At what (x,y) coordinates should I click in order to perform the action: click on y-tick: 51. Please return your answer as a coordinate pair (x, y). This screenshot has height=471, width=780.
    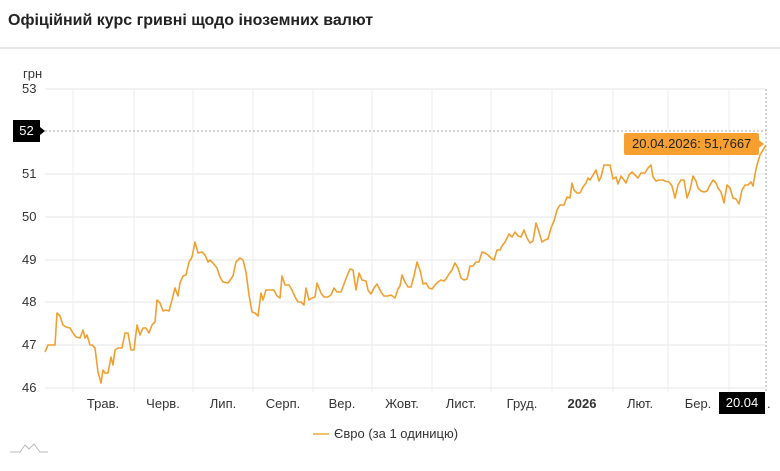
    Looking at the image, I should click on (29, 173).